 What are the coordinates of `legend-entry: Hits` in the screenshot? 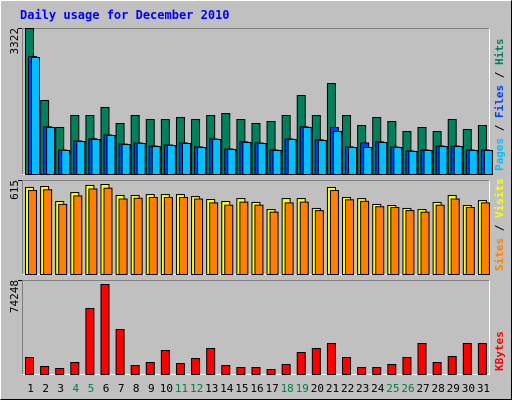 It's located at (499, 52).